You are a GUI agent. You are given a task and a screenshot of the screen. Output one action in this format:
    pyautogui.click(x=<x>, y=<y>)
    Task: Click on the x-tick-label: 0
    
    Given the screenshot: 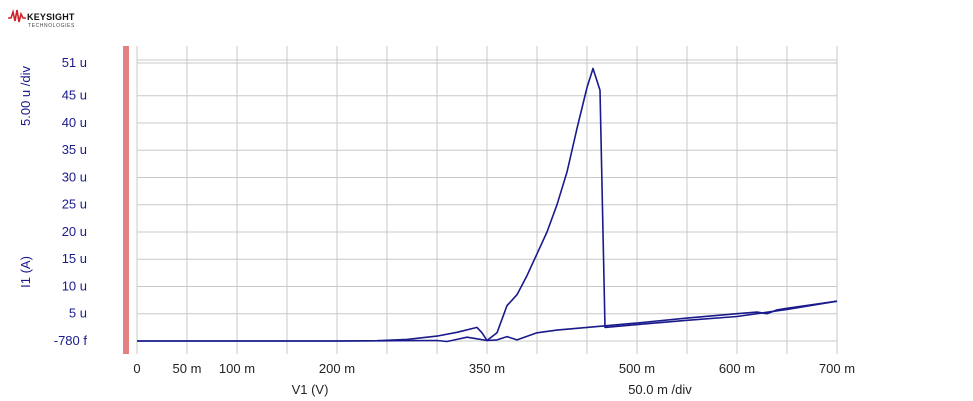 What is the action you would take?
    pyautogui.click(x=136, y=368)
    